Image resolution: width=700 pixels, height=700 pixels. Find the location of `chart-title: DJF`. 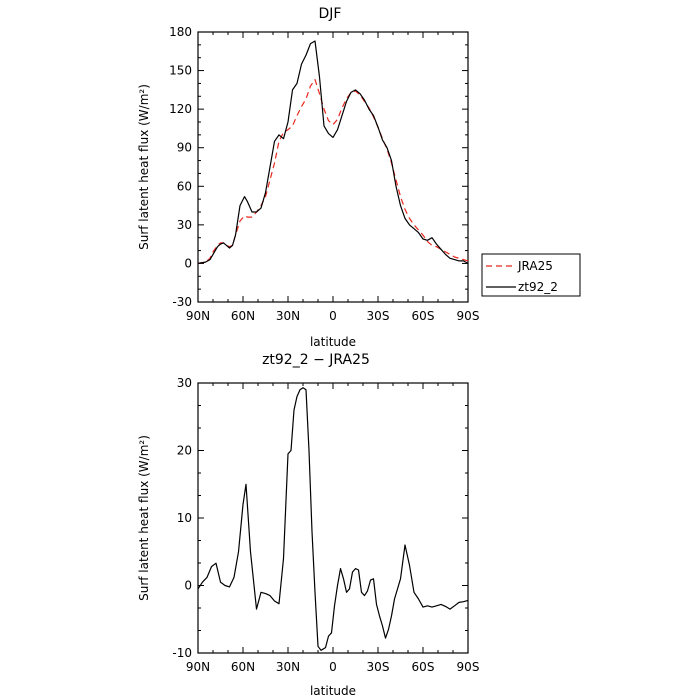

chart-title: DJF is located at coordinates (330, 14).